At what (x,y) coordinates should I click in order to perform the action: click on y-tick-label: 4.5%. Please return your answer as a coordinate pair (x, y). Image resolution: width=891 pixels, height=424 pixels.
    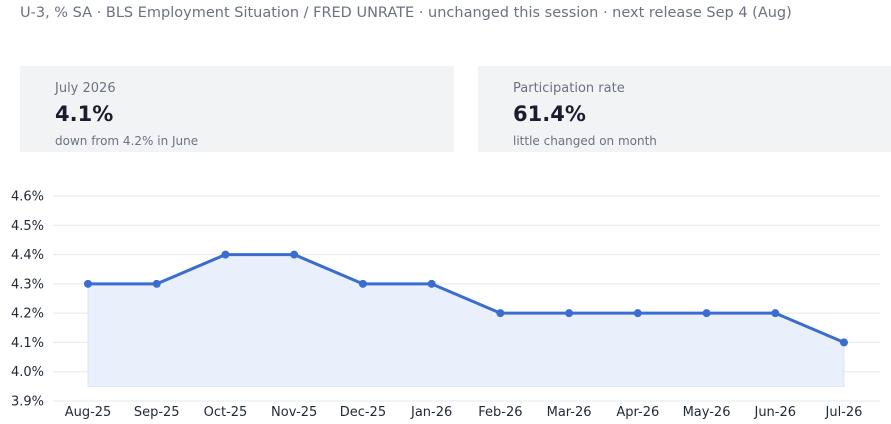
    Looking at the image, I should click on (27, 226).